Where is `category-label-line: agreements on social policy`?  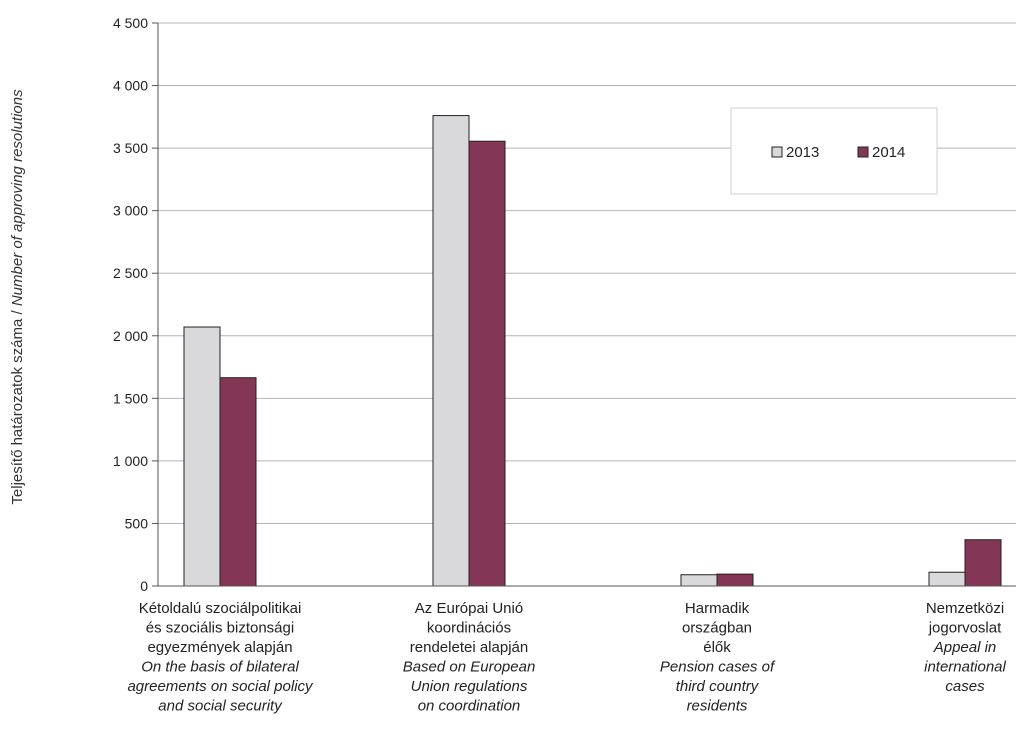 category-label-line: agreements on social policy is located at coordinates (220, 686).